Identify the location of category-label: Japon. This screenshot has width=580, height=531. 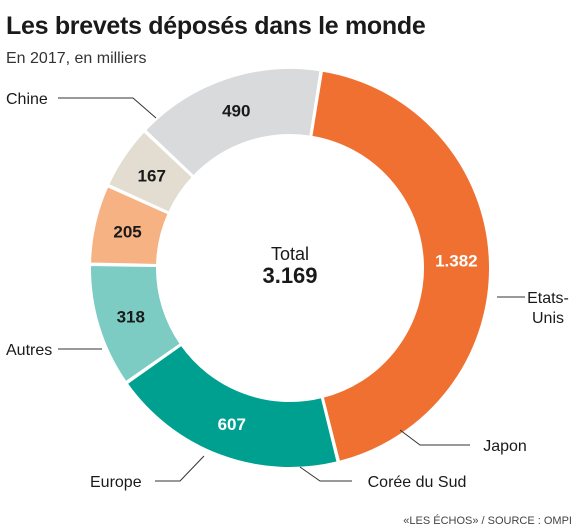
(505, 446).